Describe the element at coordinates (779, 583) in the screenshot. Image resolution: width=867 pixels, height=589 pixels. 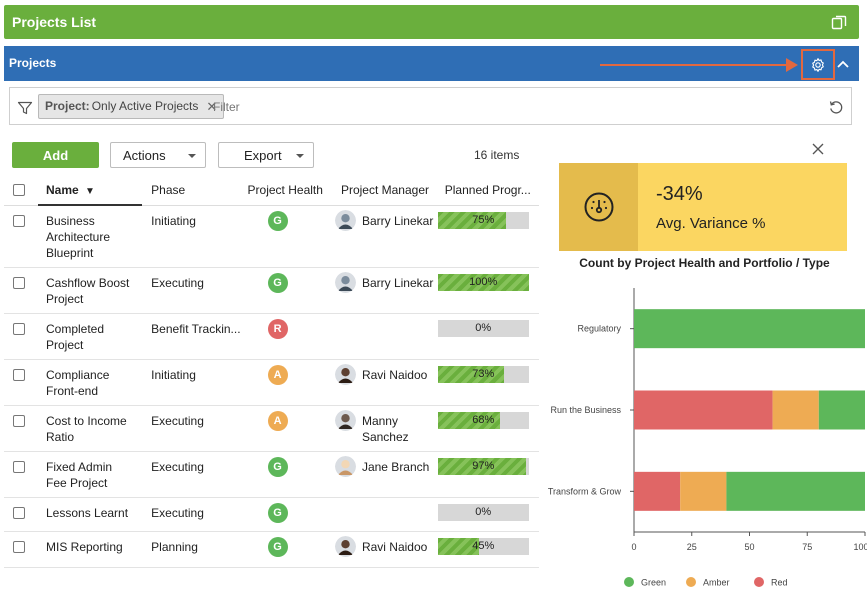
I see `legend-label: Red` at that location.